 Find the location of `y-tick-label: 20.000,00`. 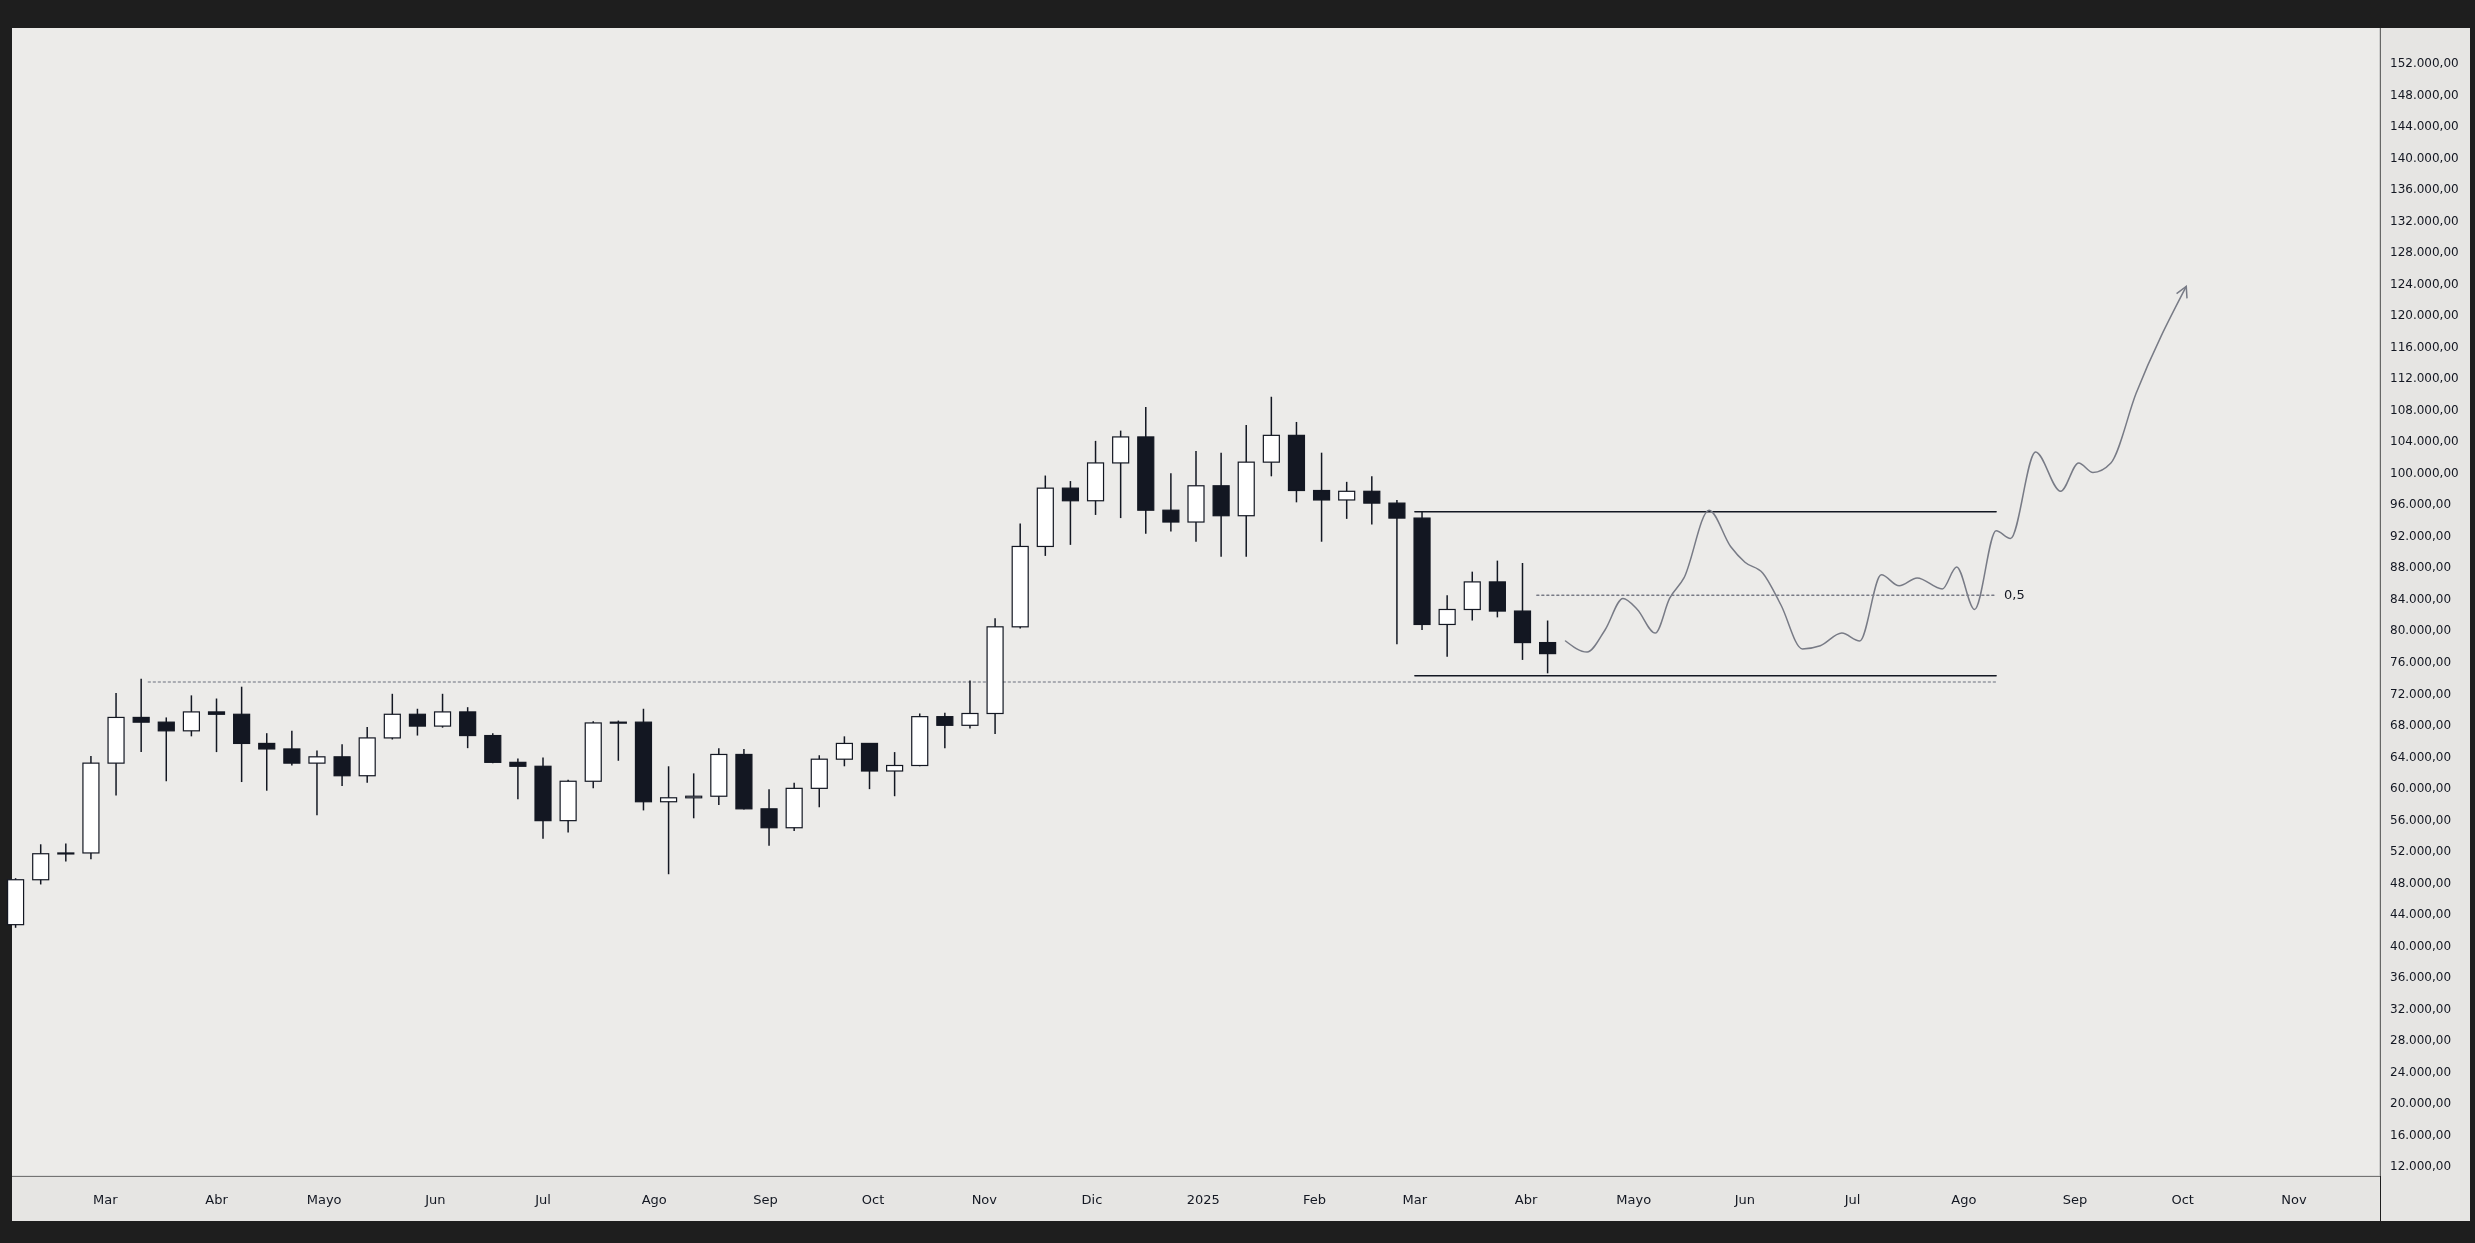

y-tick-label: 20.000,00 is located at coordinates (2421, 1103).